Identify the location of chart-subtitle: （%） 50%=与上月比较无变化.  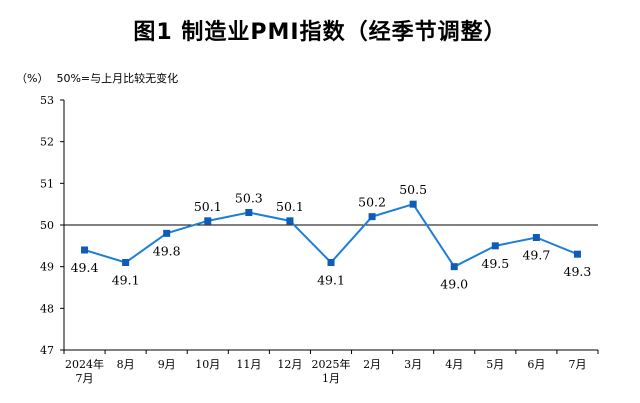
(97, 78).